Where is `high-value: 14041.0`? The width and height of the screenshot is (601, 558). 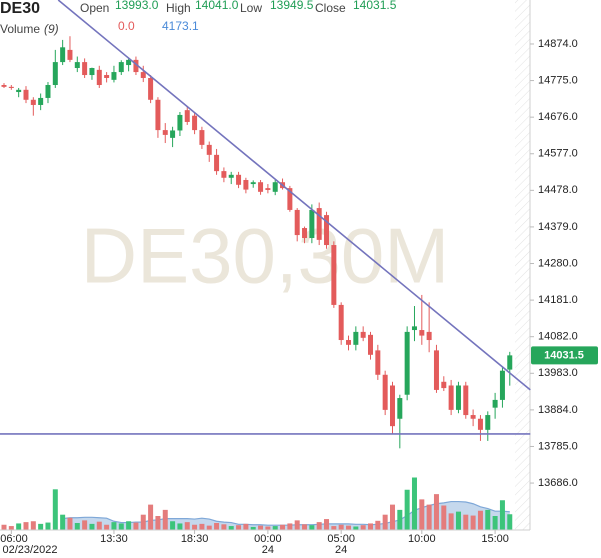 high-value: 14041.0 is located at coordinates (217, 6).